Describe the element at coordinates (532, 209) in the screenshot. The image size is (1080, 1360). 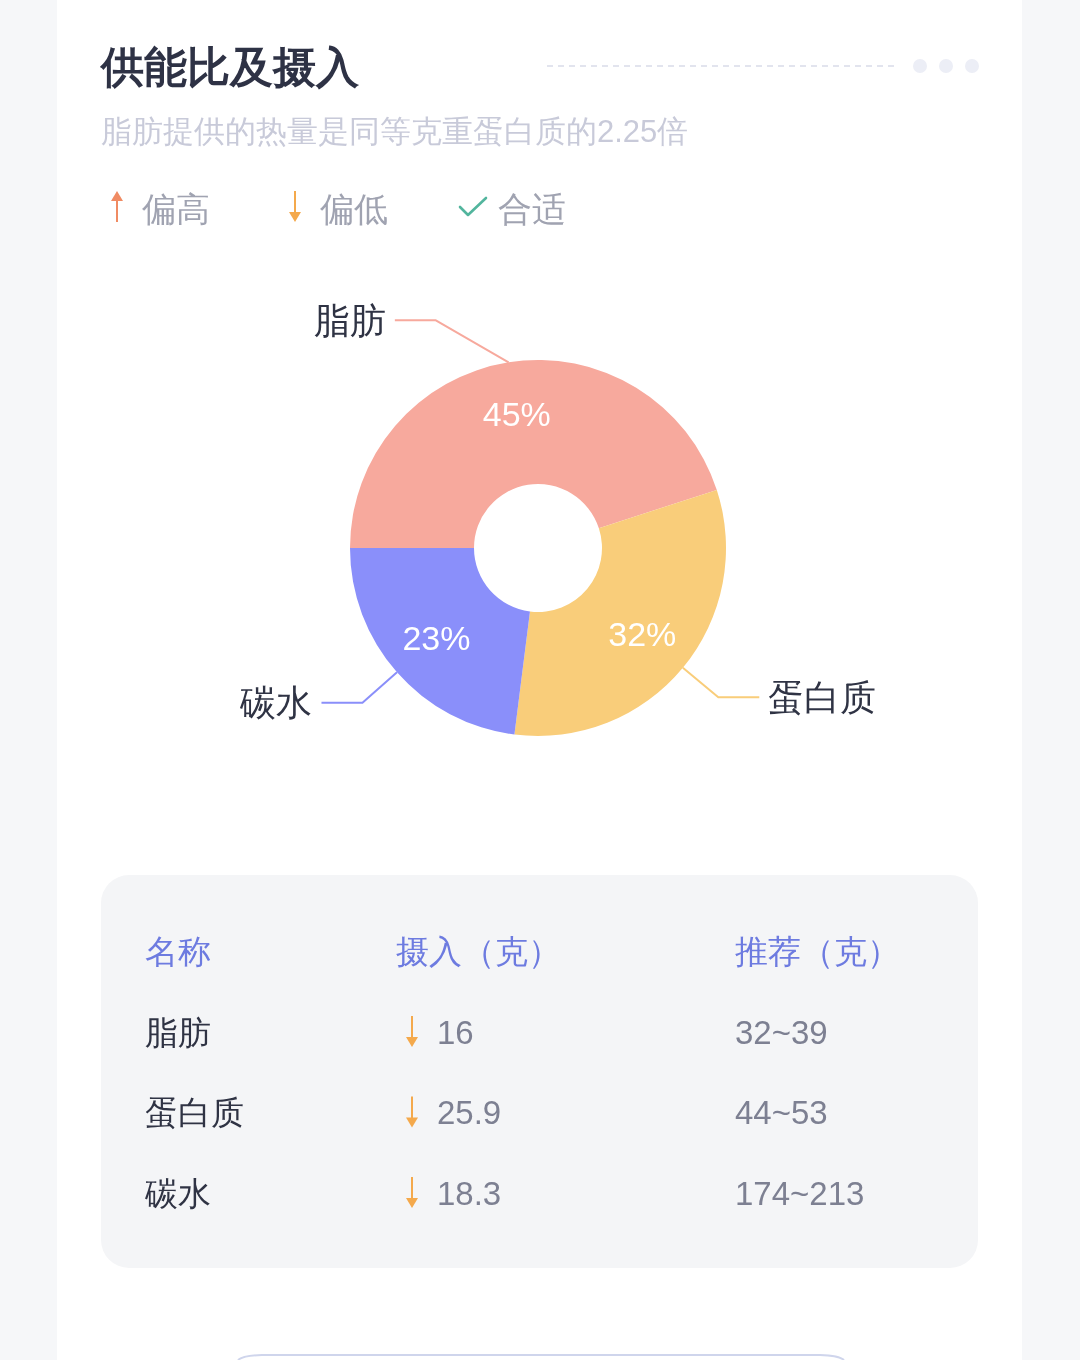
I see `legend-label: 合适` at that location.